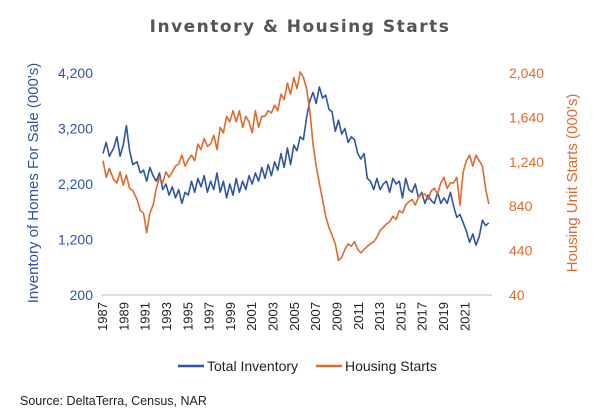 This screenshot has width=600, height=416. I want to click on x-tick-label: 1995, so click(187, 316).